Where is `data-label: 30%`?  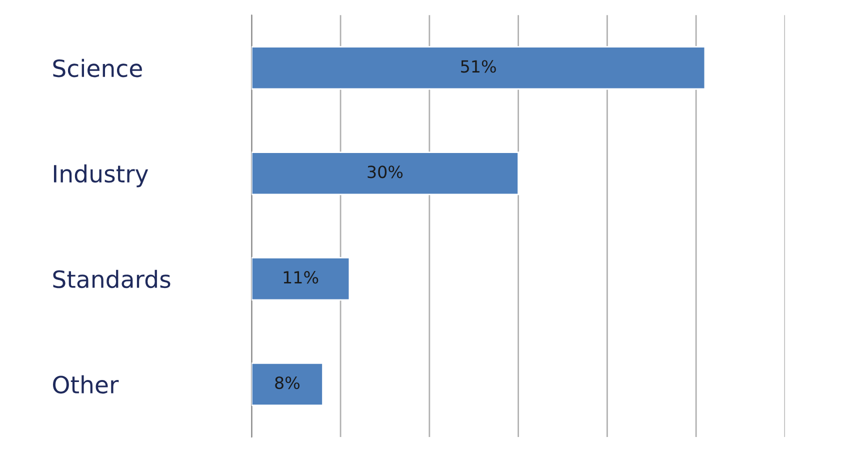 data-label: 30% is located at coordinates (385, 172).